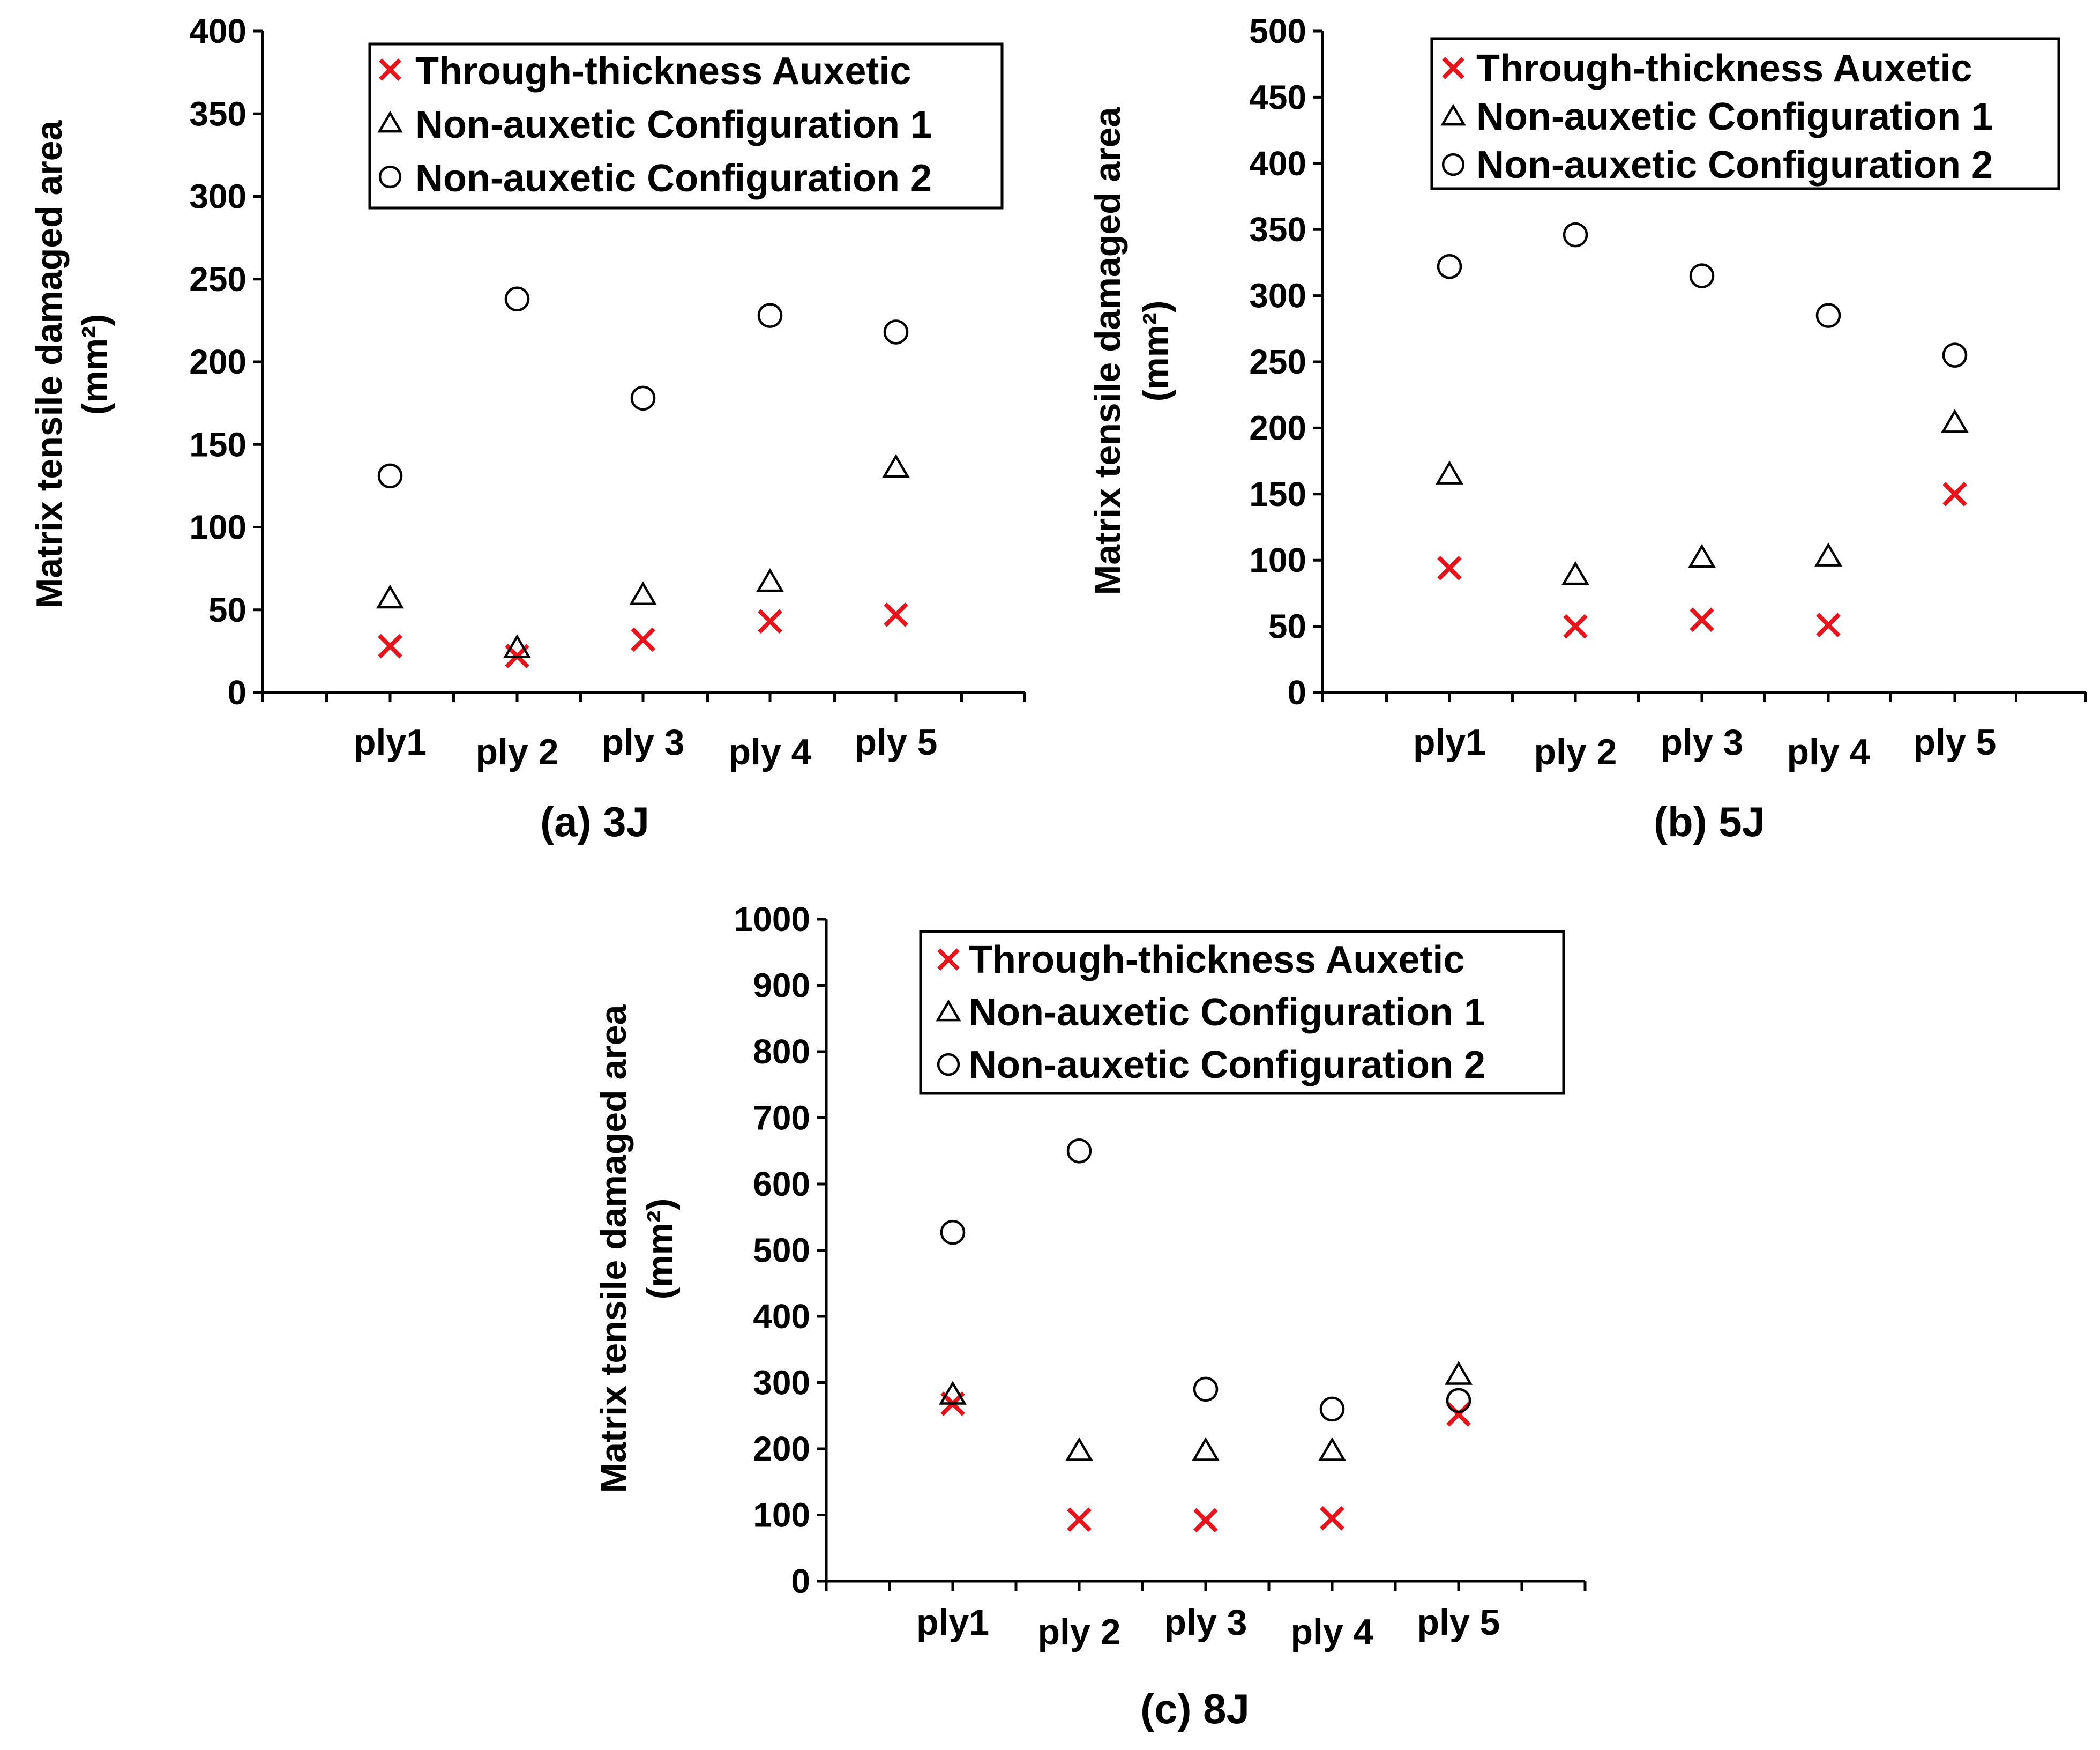  What do you see at coordinates (1216, 960) in the screenshot?
I see `legend-label-auxetic: Through-thickness Auxetic` at bounding box center [1216, 960].